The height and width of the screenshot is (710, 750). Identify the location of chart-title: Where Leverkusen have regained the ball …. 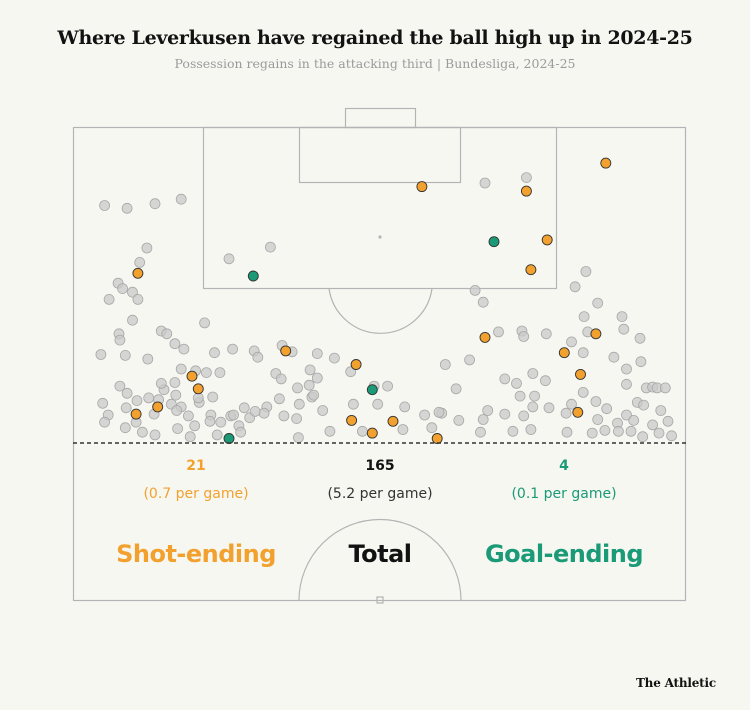
(375, 38).